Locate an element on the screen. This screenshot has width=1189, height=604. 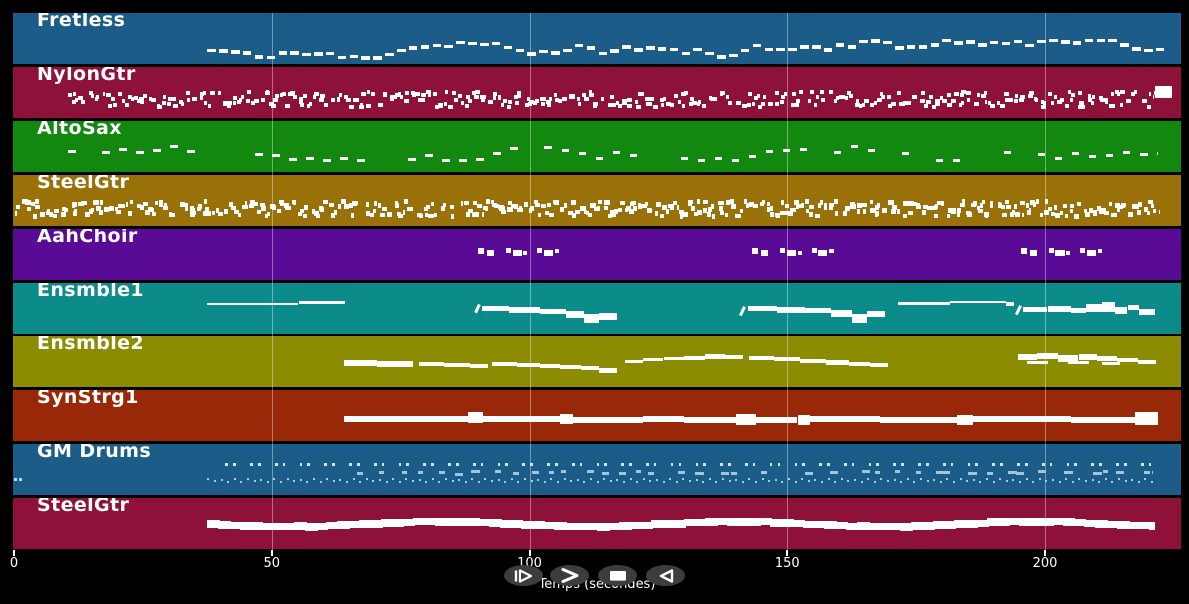
axis-tick is located at coordinates (14, 553).